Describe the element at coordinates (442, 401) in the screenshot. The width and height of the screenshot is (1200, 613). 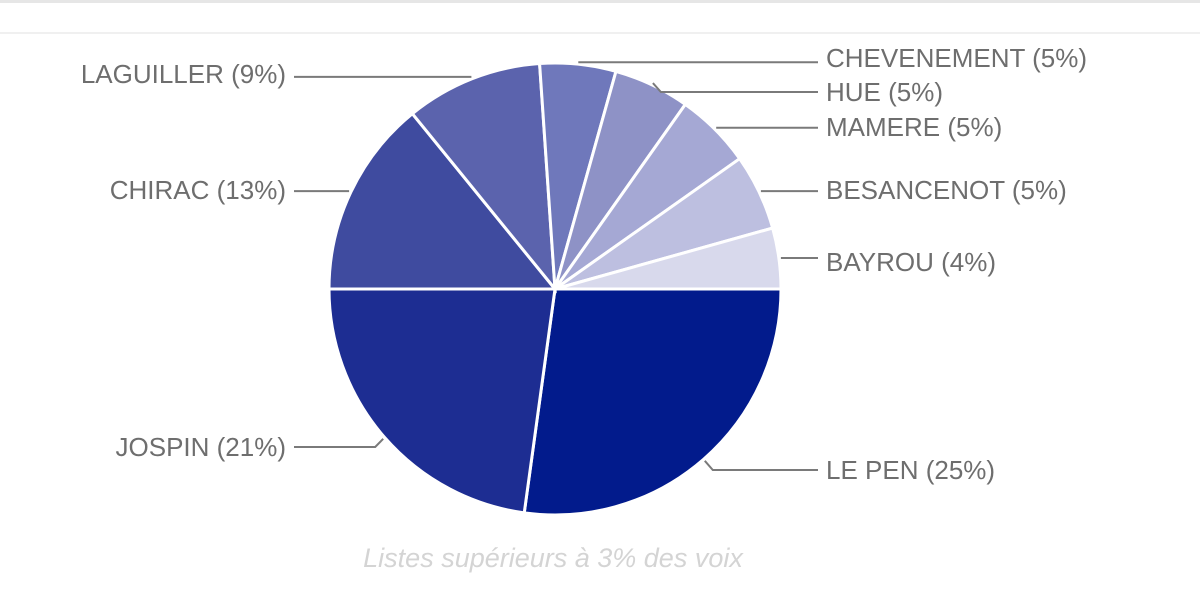
I see `slice-jospin` at that location.